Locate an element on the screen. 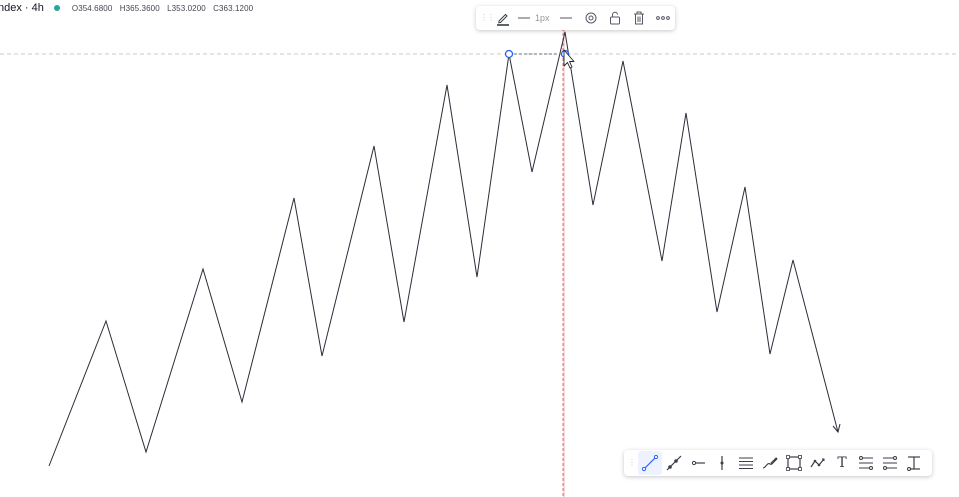 This screenshot has height=497, width=959. drawing-tools-toolbar: ⋮⋮ is located at coordinates (778, 463).